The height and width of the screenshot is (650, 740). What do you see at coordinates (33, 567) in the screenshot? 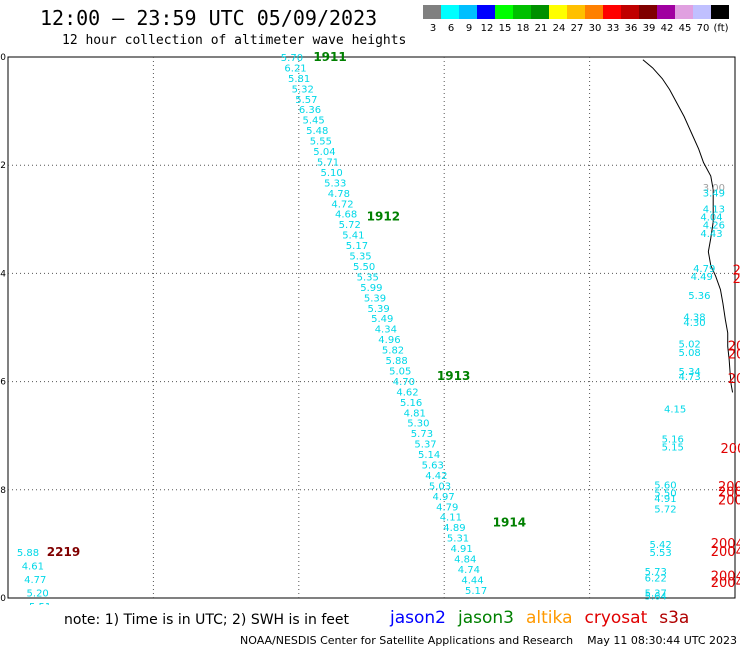
I see `wave-height-value: 4.61` at bounding box center [33, 567].